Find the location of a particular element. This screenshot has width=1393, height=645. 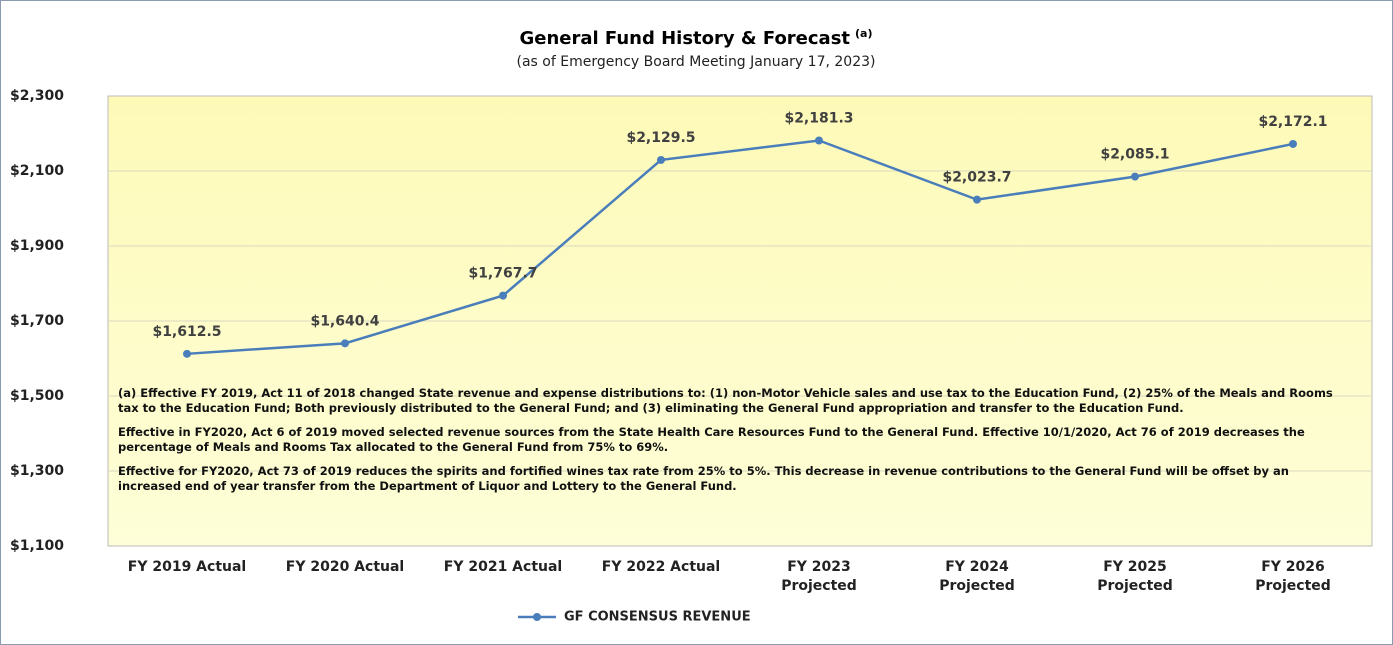

title-note: (a) is located at coordinates (863, 33).